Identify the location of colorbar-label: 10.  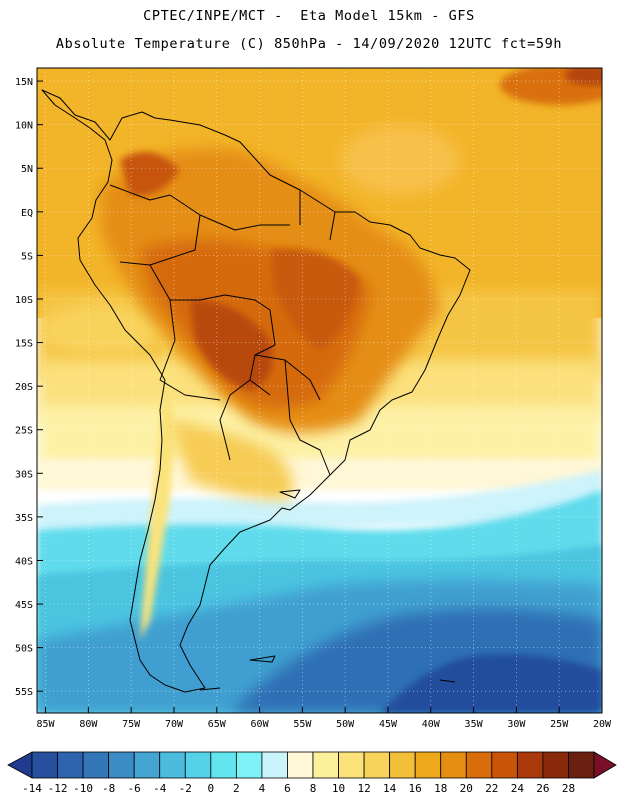
(338, 788).